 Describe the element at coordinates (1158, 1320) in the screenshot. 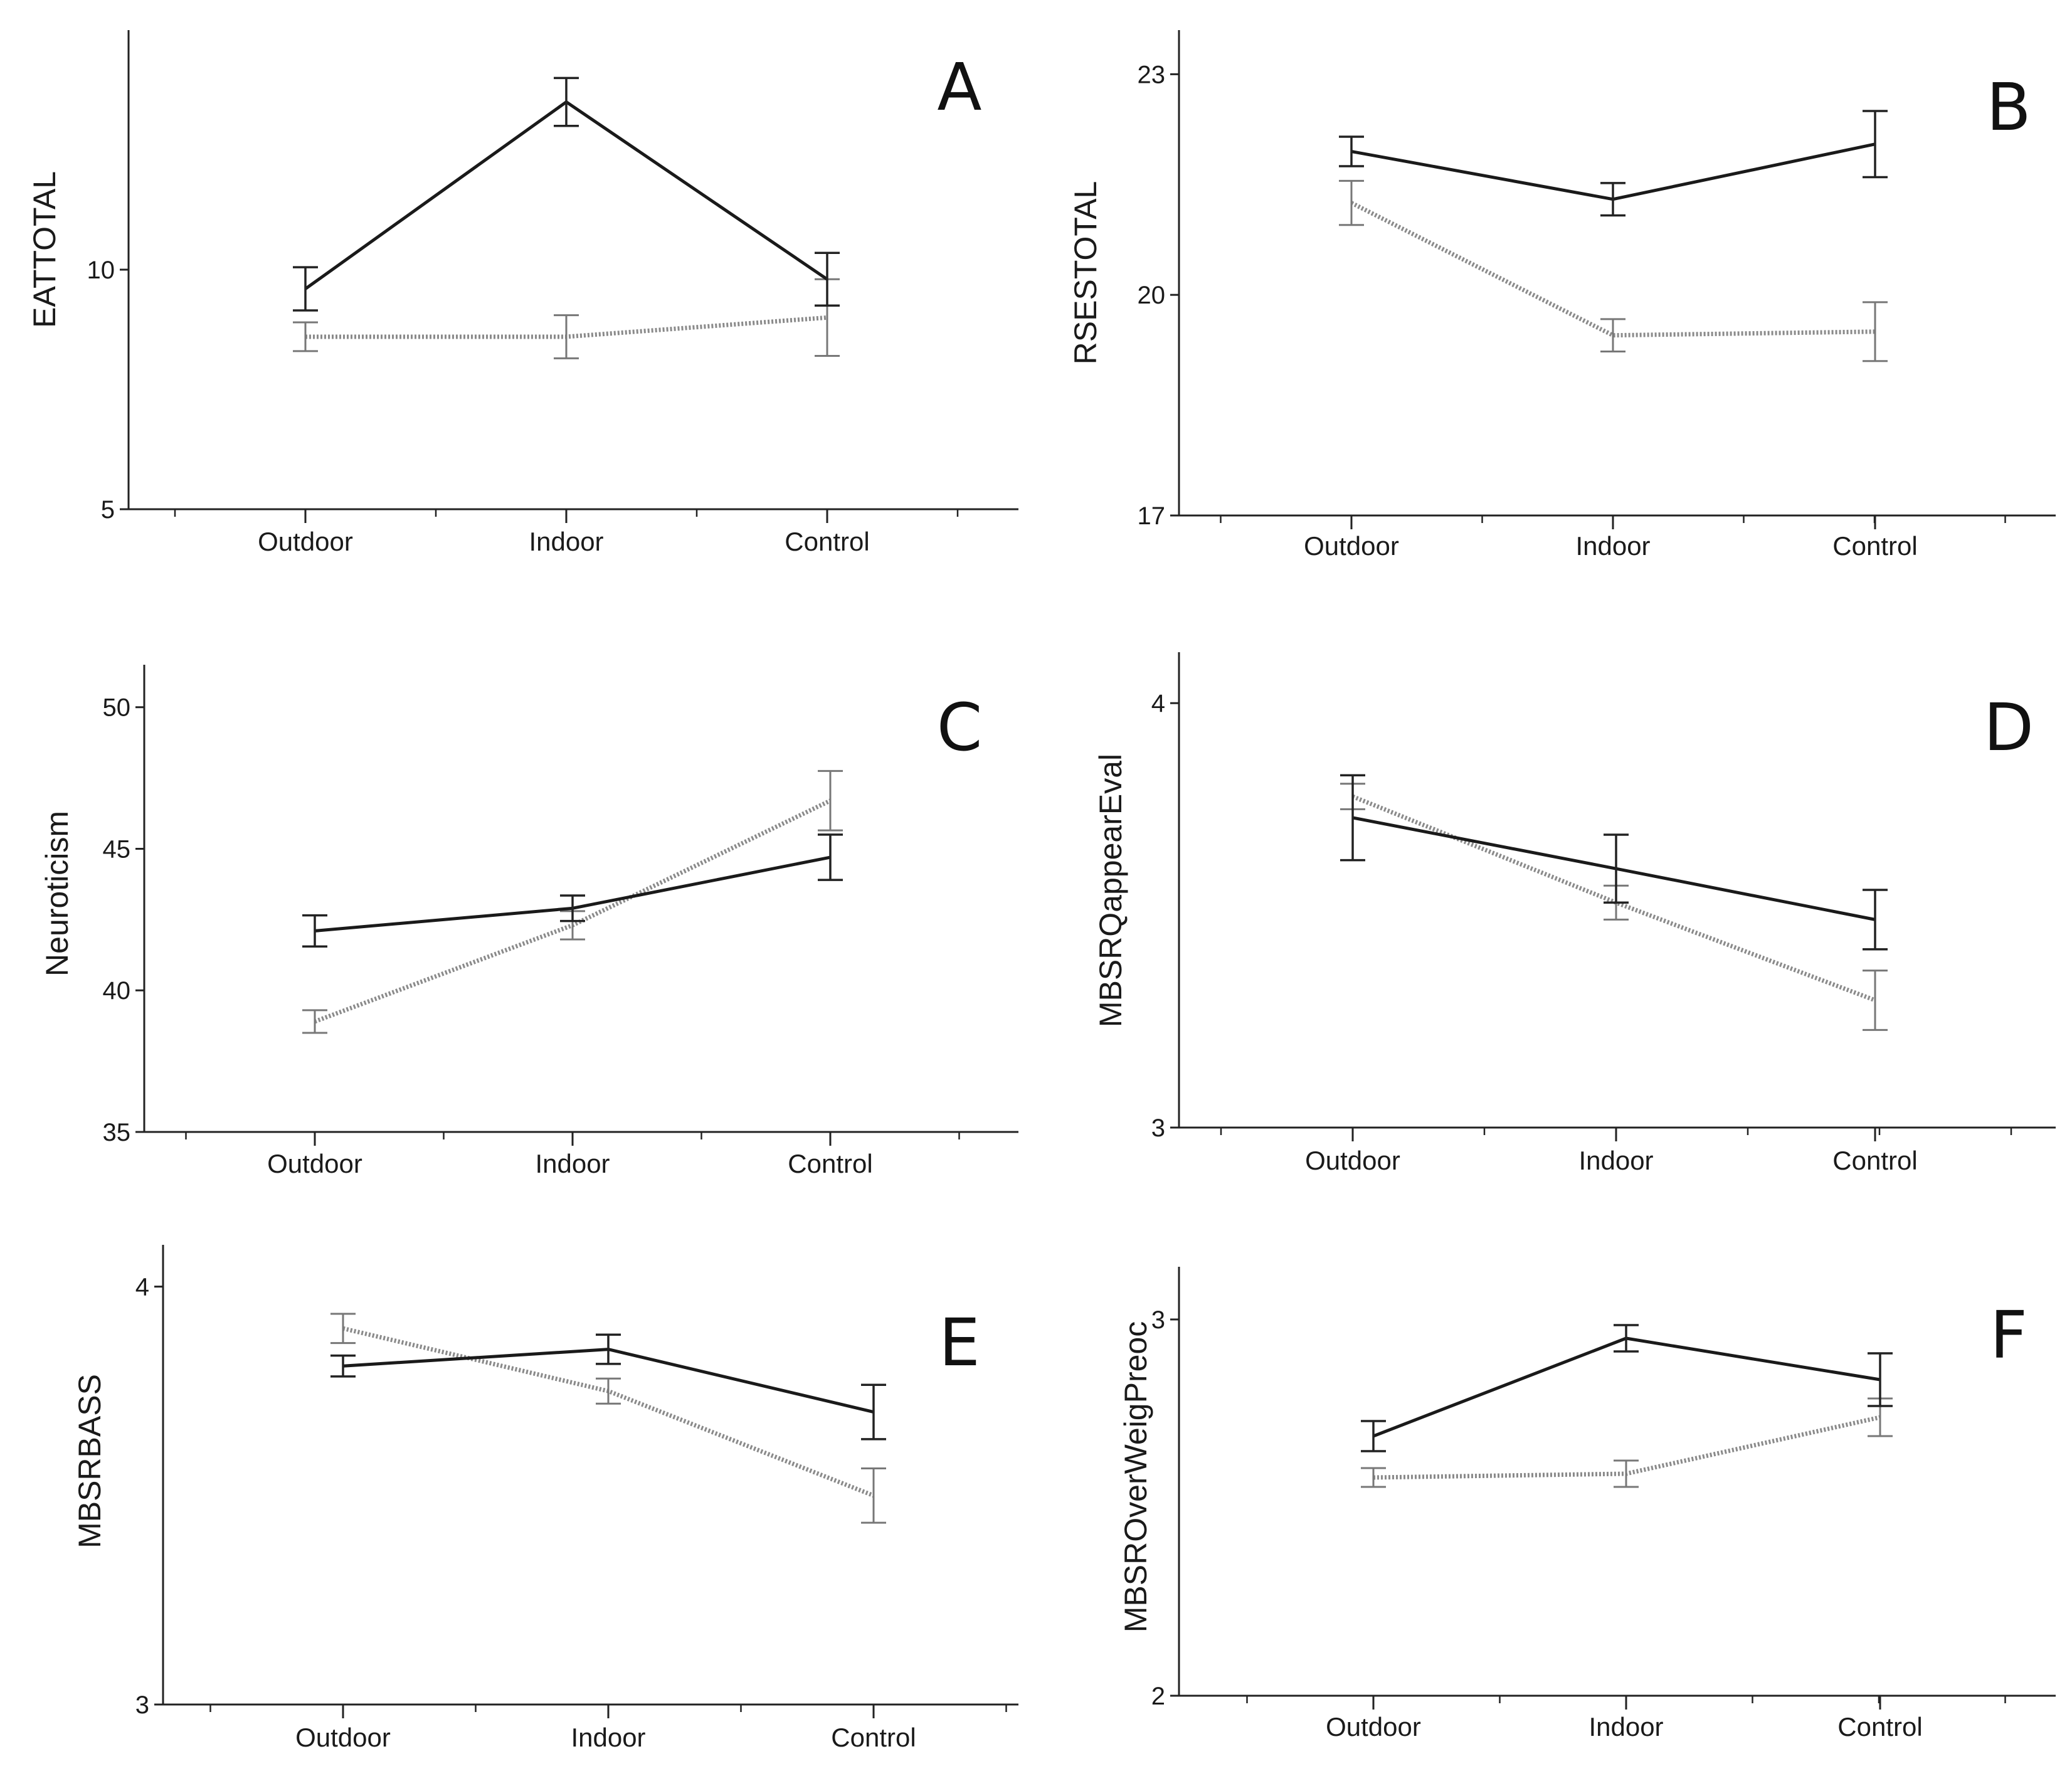

I see `y-tick-label-f: 3` at that location.